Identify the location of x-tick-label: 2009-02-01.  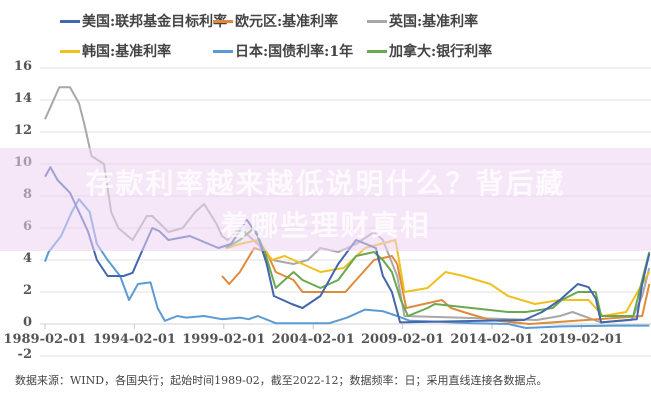
(403, 339).